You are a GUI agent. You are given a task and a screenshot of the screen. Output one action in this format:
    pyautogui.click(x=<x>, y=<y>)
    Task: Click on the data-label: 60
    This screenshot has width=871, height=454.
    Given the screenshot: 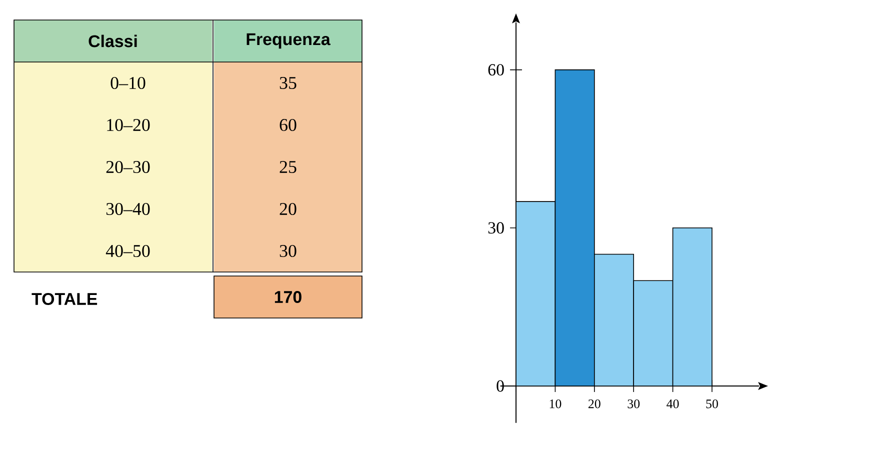 What is the action you would take?
    pyautogui.click(x=288, y=125)
    